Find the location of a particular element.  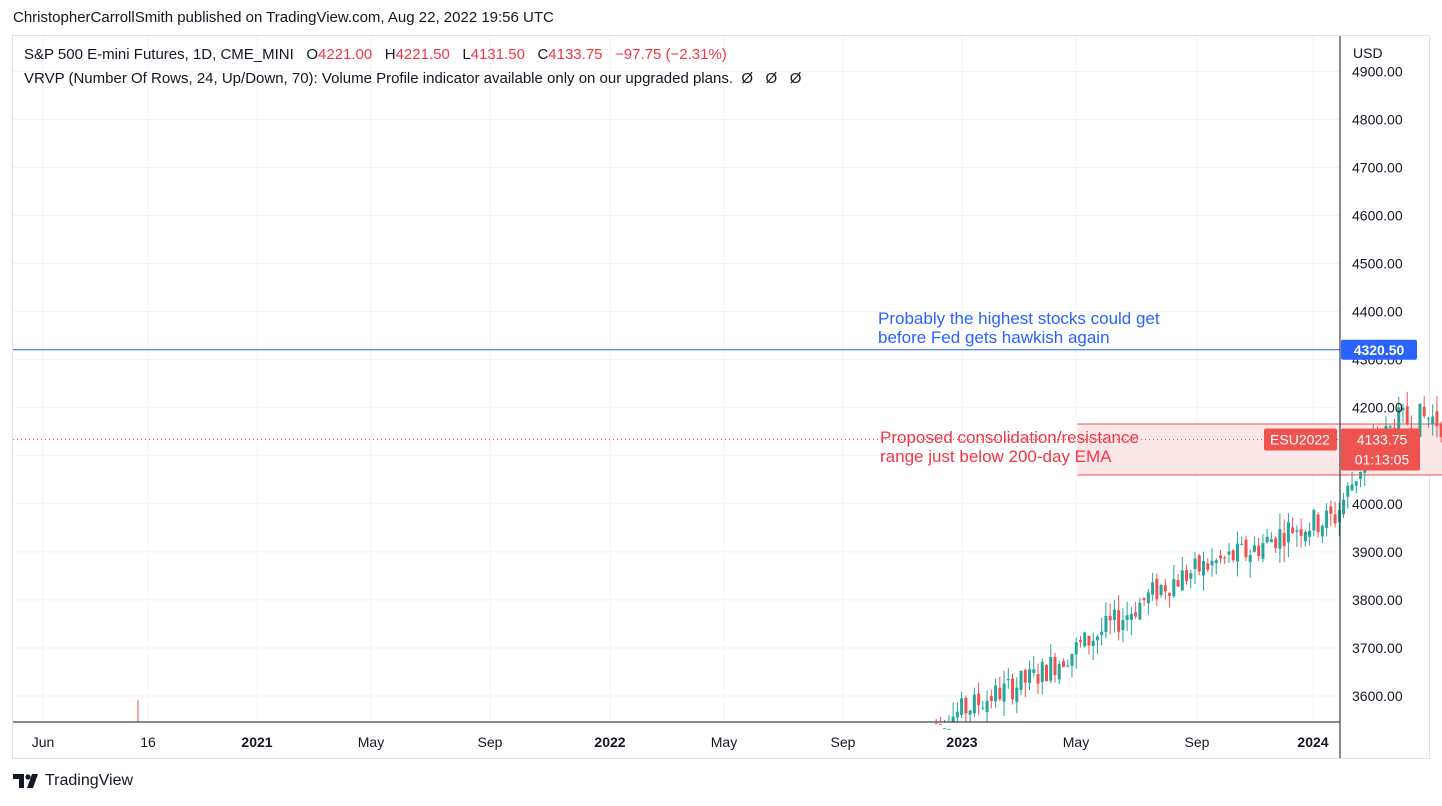

price-tags: 4320.50 4133.75 01:13:05 ESU2022 is located at coordinates (1342, 405).